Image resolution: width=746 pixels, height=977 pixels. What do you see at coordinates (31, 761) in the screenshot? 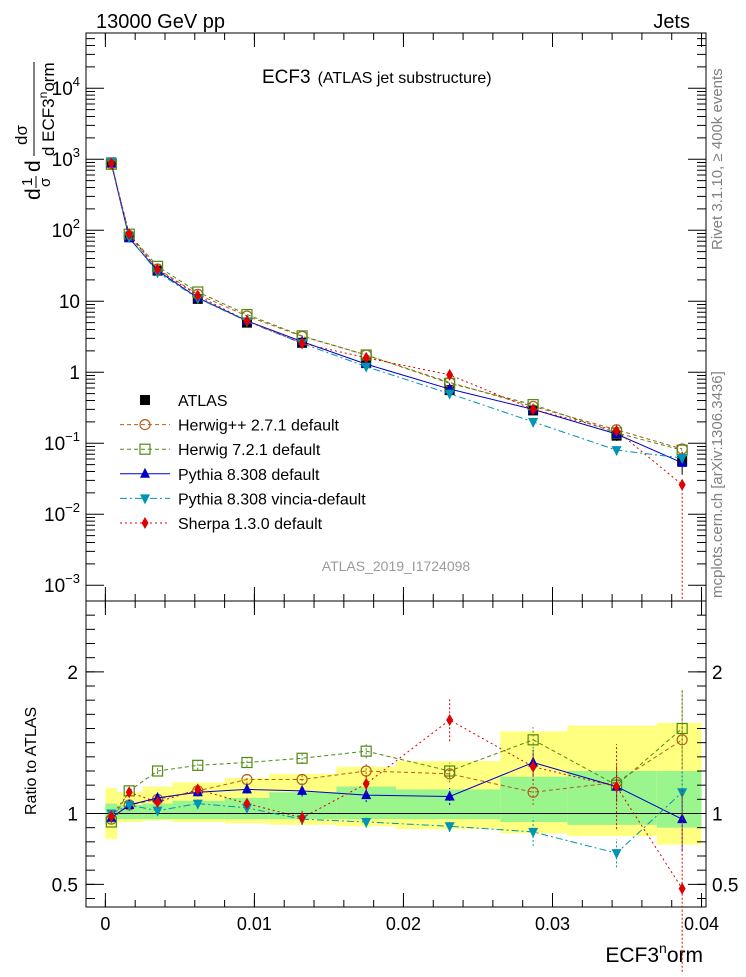
I see `ratio-y-axis-label: Ratio to ATLAS` at bounding box center [31, 761].